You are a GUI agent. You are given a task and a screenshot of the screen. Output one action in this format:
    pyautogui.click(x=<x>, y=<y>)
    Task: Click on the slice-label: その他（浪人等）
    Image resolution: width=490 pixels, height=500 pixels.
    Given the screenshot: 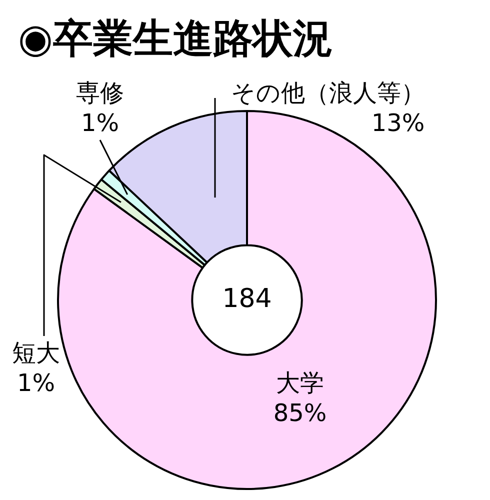 What is the action you would take?
    pyautogui.click(x=328, y=93)
    